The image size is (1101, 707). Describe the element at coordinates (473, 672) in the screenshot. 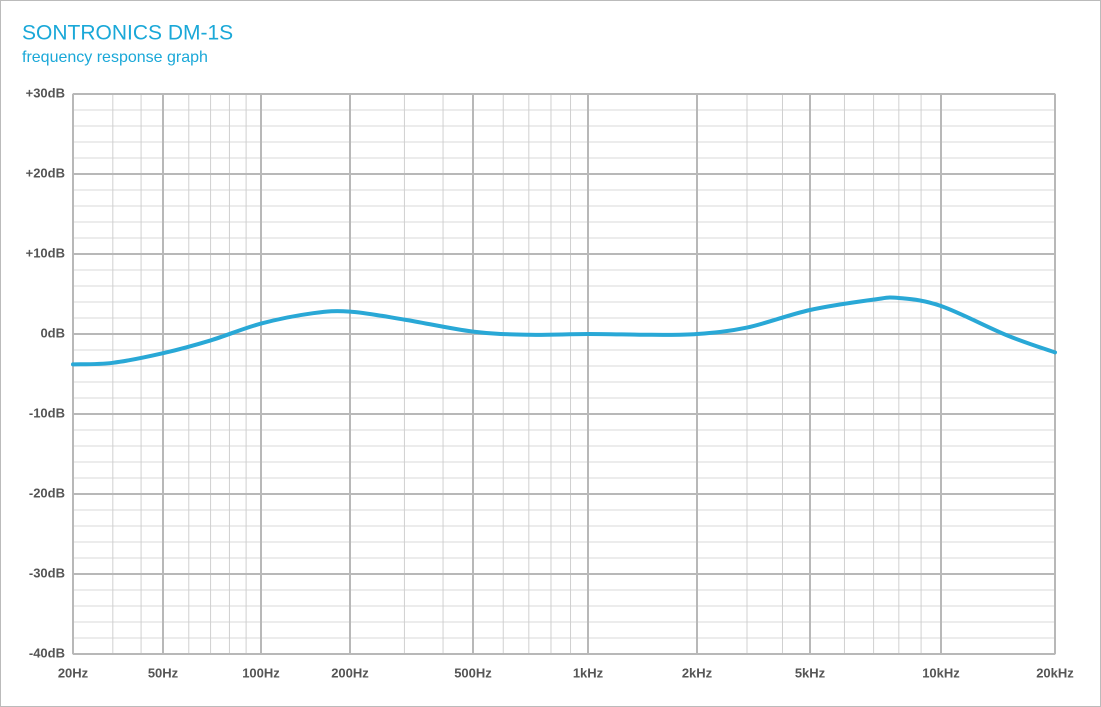

I see `x-tick-label: 500Hz` at that location.